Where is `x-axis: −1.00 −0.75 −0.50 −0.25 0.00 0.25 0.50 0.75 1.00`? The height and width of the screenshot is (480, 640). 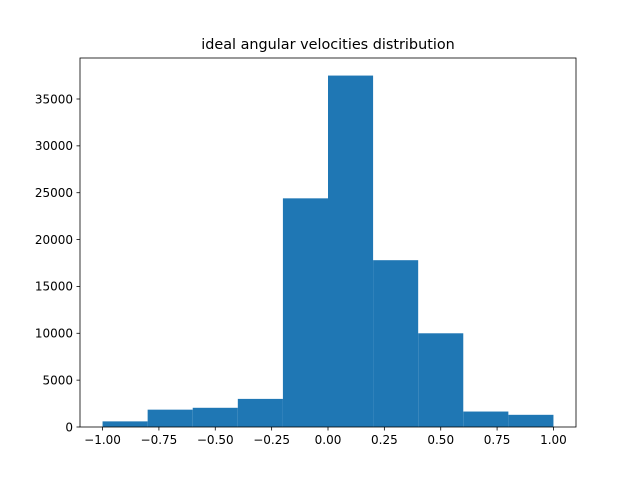 x-axis: −1.00 −0.75 −0.50 −0.25 0.00 0.25 0.50 0.75 1.00 is located at coordinates (325, 437).